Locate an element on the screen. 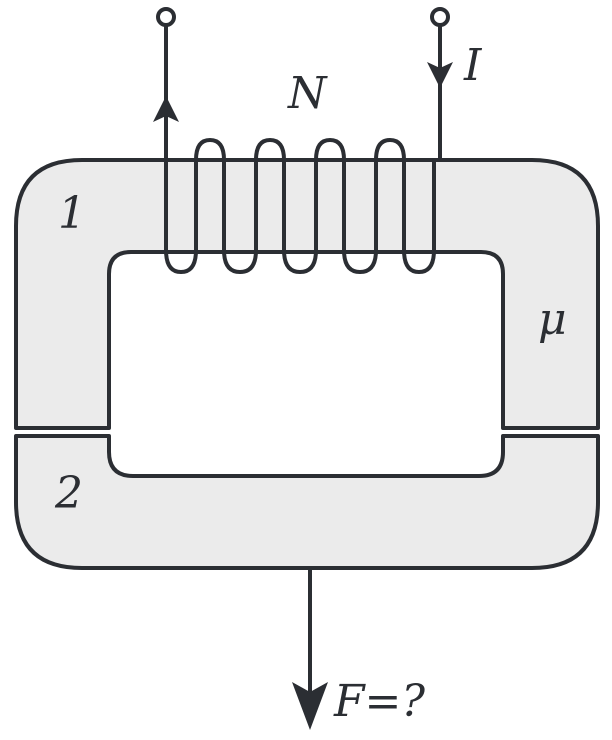 The image size is (612, 740). turns-label: N is located at coordinates (307, 93).